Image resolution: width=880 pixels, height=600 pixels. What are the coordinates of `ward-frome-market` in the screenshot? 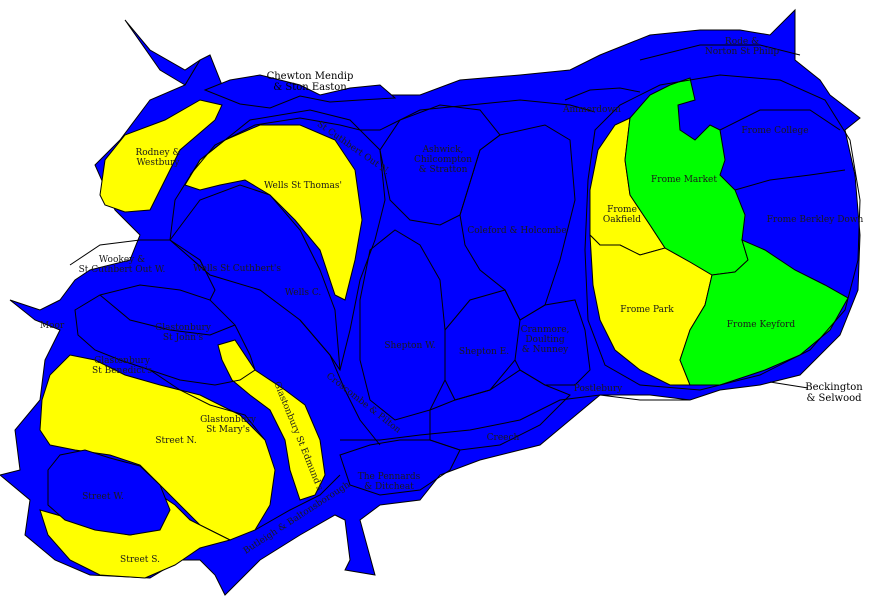 It's located at (686, 176).